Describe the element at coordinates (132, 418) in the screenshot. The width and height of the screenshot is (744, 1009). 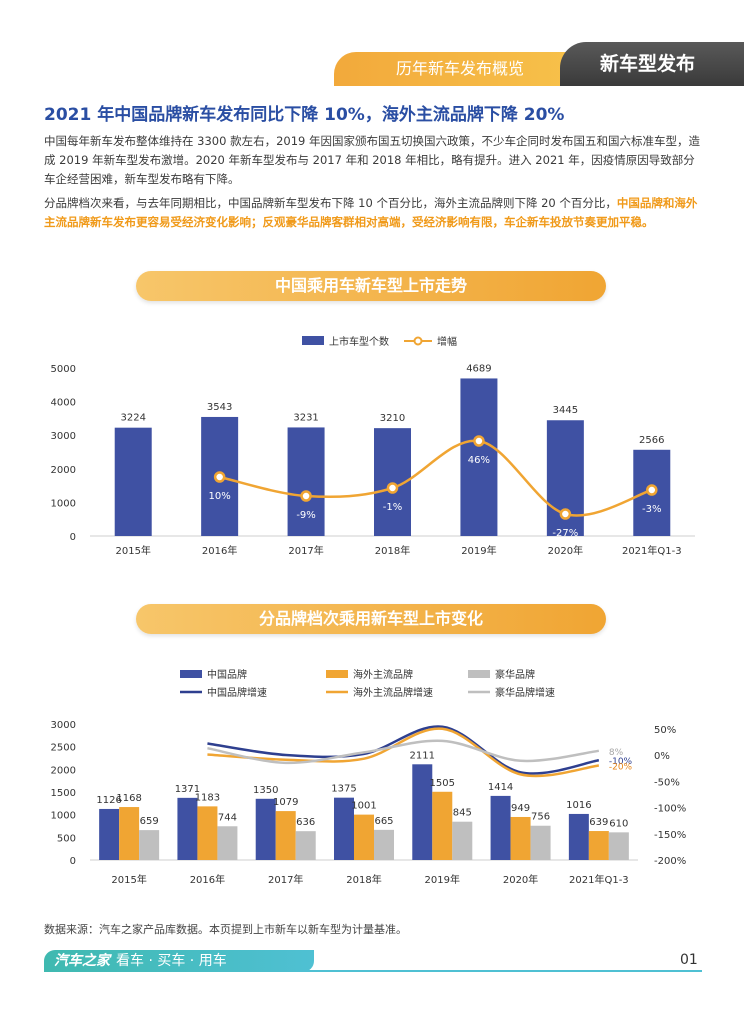
I see `bar-value-label: 3224` at that location.